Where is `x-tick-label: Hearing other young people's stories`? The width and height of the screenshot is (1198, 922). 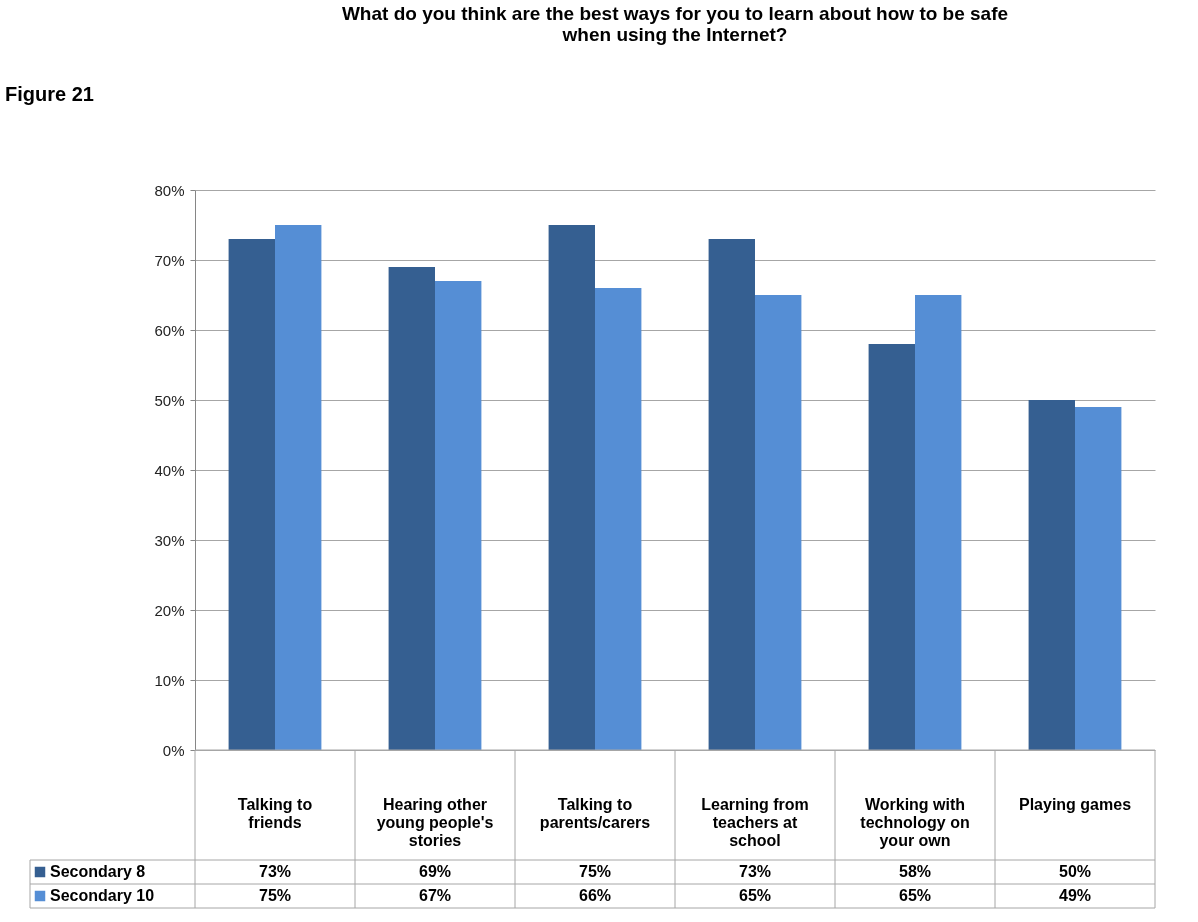
x-tick-label: Hearing other young people's stories is located at coordinates (435, 822).